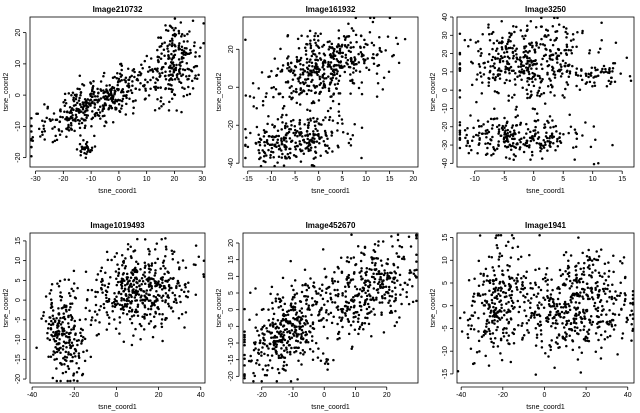 The width and height of the screenshot is (640, 413). I want to click on y-tick-label: -10, so click(445, 108).